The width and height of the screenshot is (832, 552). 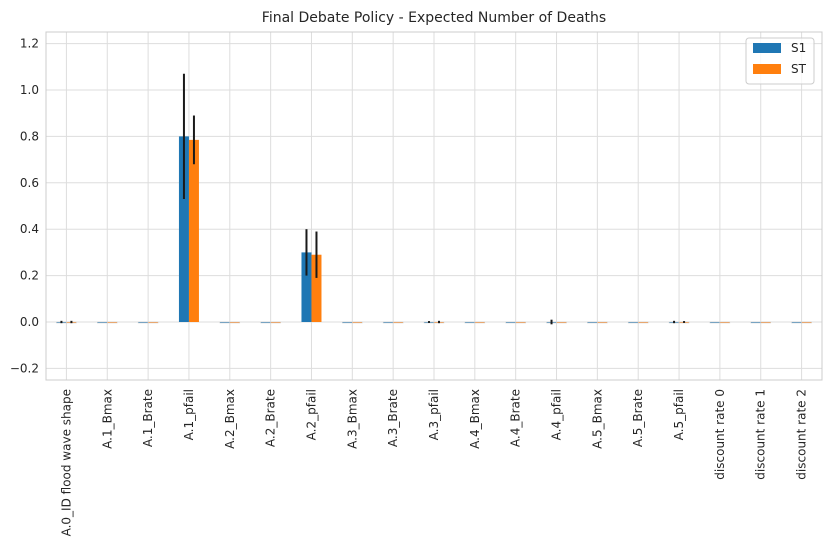 I want to click on x-tick-label: A.3_Bmax, so click(x=352, y=419).